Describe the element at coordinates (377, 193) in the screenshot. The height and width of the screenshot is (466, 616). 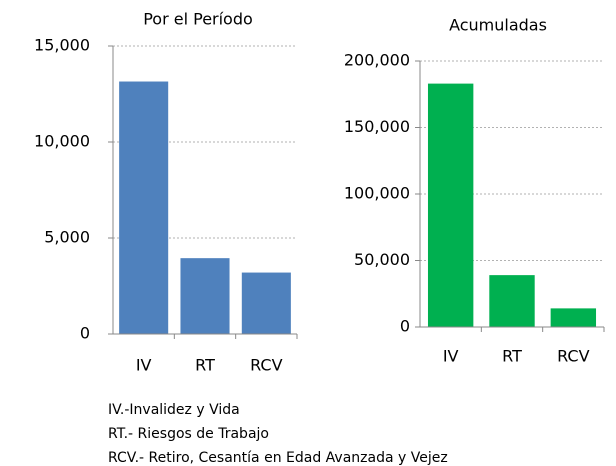
I see `y-tick-label: 100,000` at that location.